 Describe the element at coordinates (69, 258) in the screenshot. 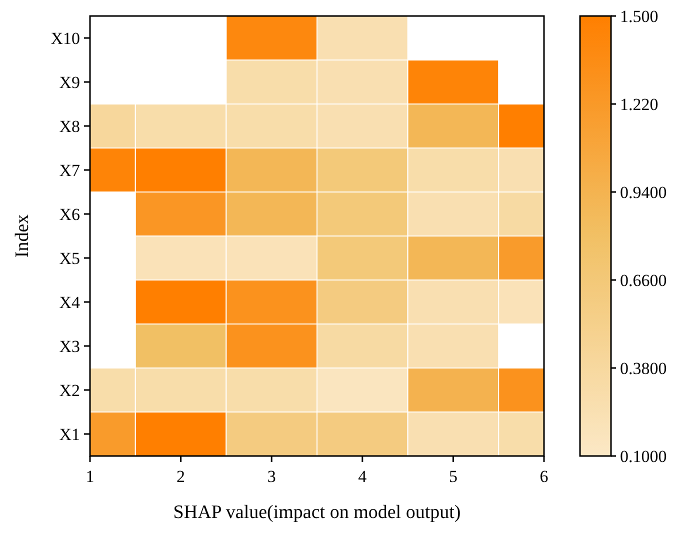

I see `y-tick-label: X5` at that location.